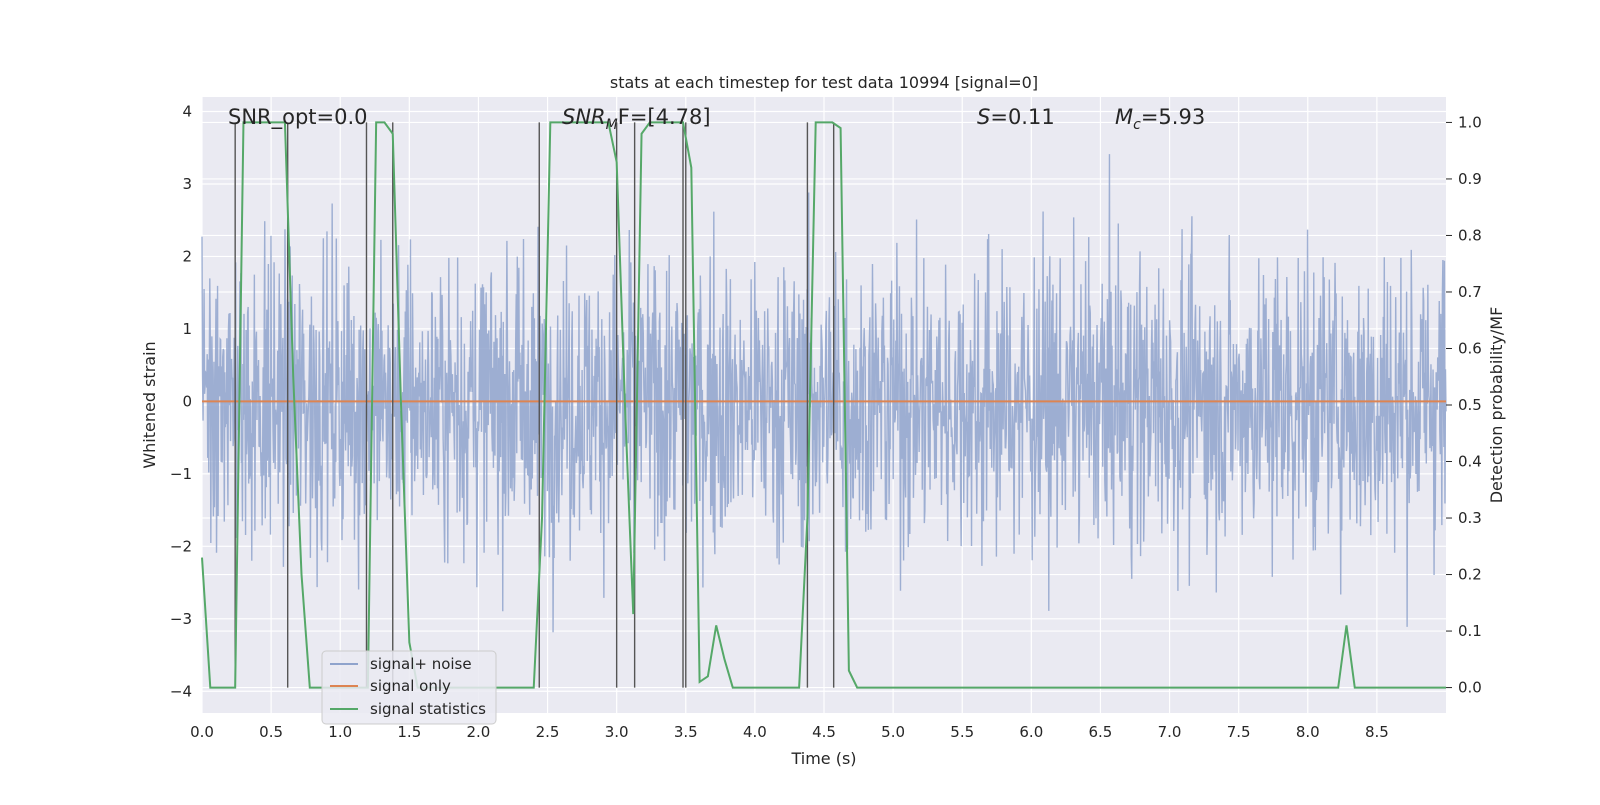  I want to click on x-tick-label: 4.0, so click(755, 732).